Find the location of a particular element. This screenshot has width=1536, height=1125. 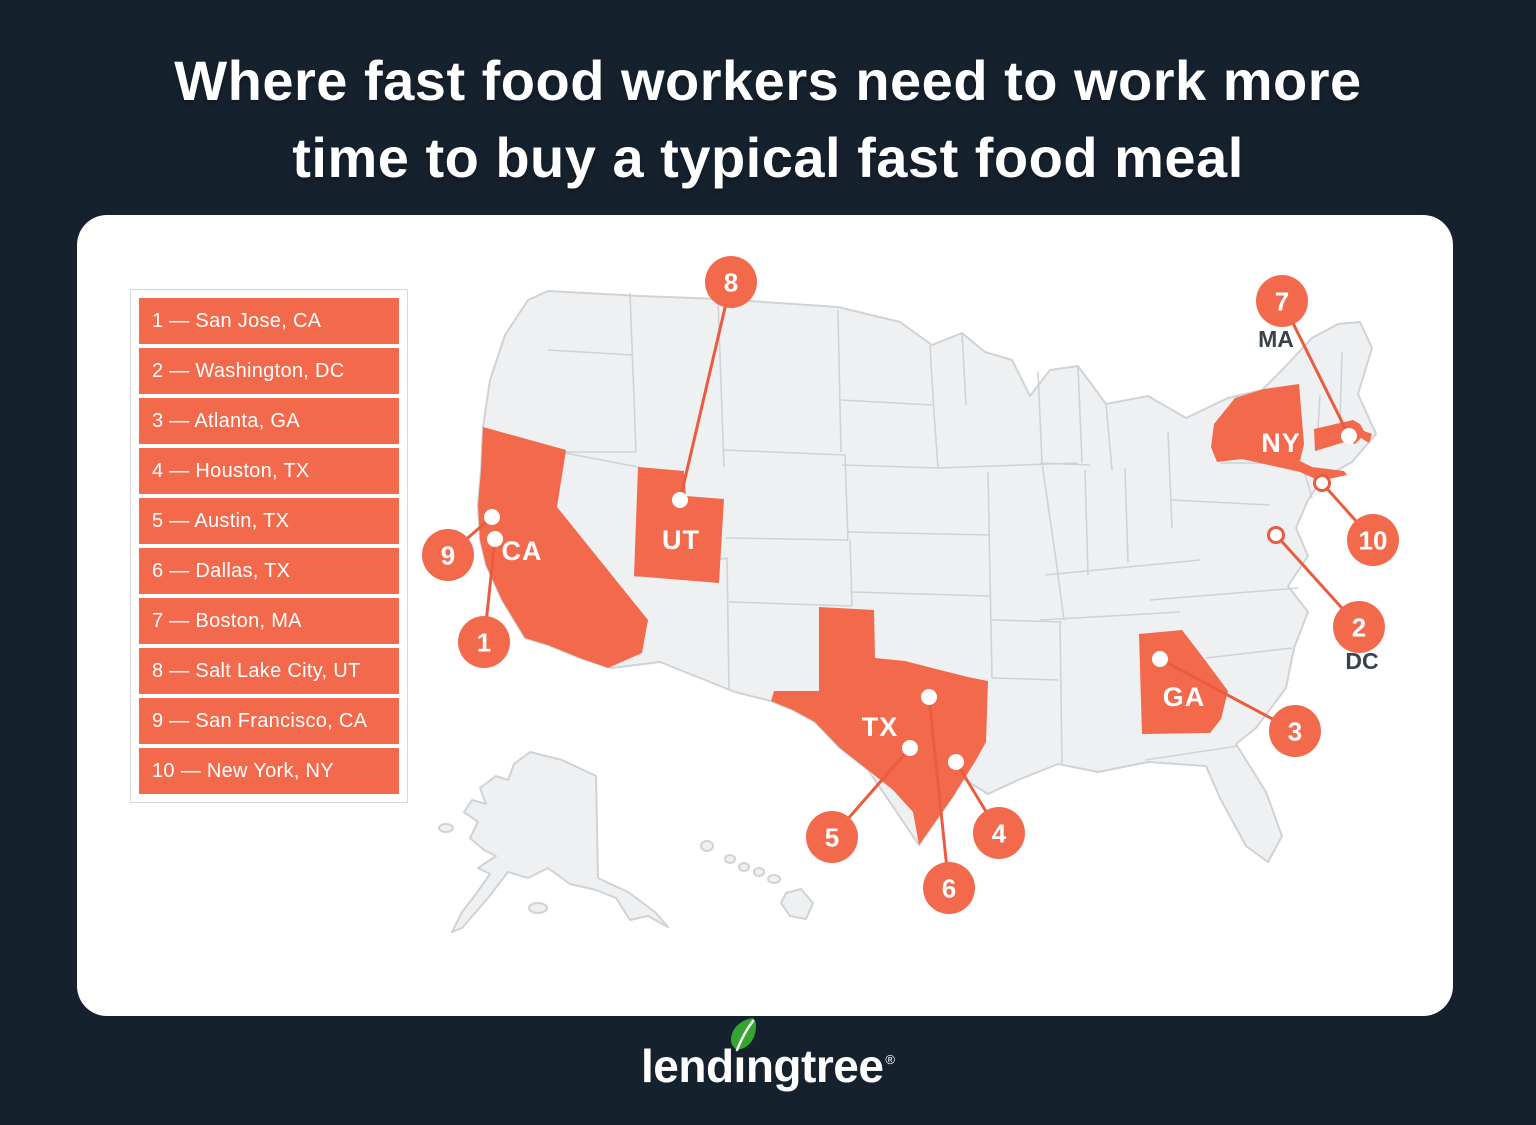

state-label-CA: CA is located at coordinates (522, 551).